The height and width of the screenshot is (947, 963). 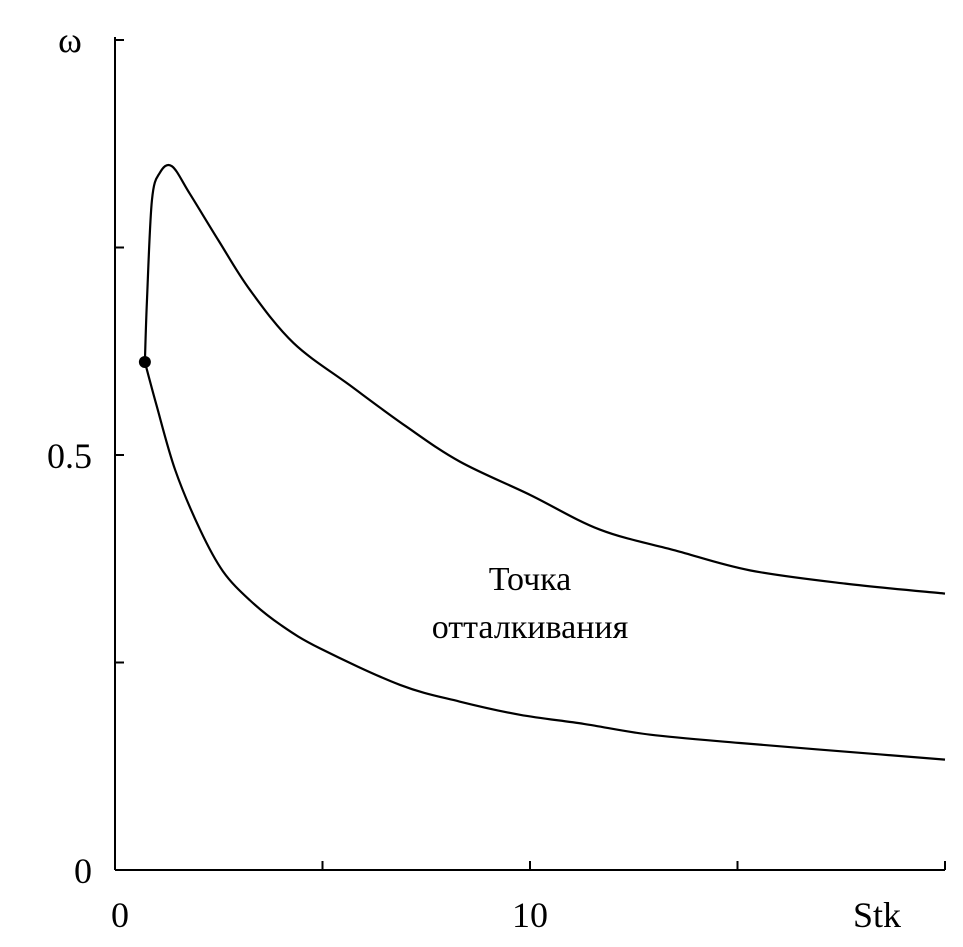 I want to click on y-tick-label-0-5: 0.5, so click(x=69, y=456).